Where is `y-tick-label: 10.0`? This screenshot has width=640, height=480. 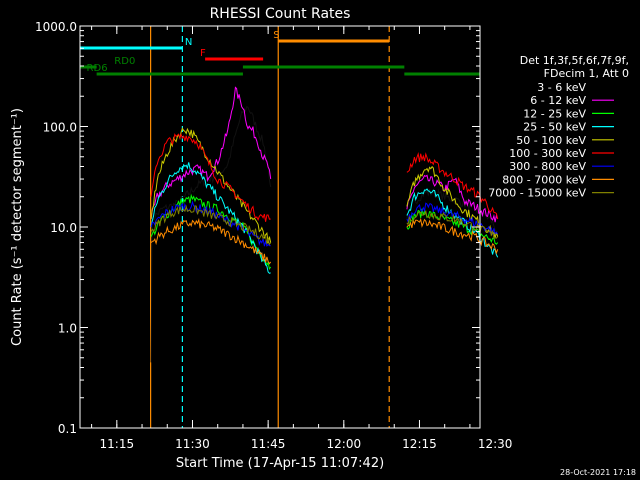 y-tick-label: 10.0 is located at coordinates (63, 228).